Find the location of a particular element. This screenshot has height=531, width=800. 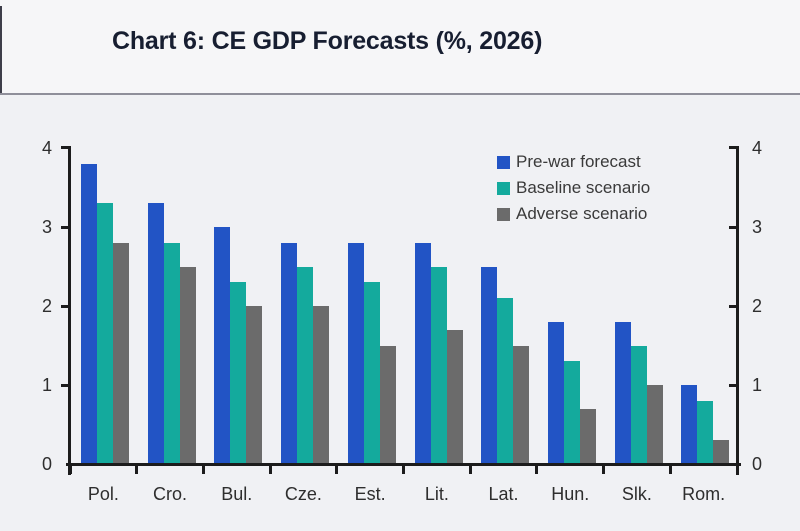

chart-title: Chart 6: CE GDP Forecasts (%, 2026) is located at coordinates (327, 41).